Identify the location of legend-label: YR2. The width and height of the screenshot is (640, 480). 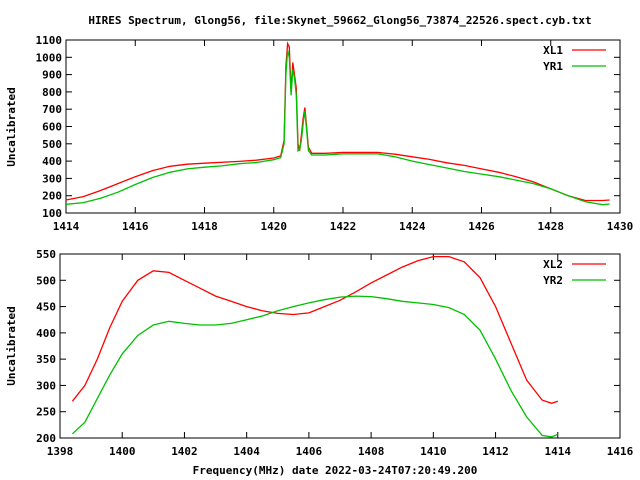
(553, 280).